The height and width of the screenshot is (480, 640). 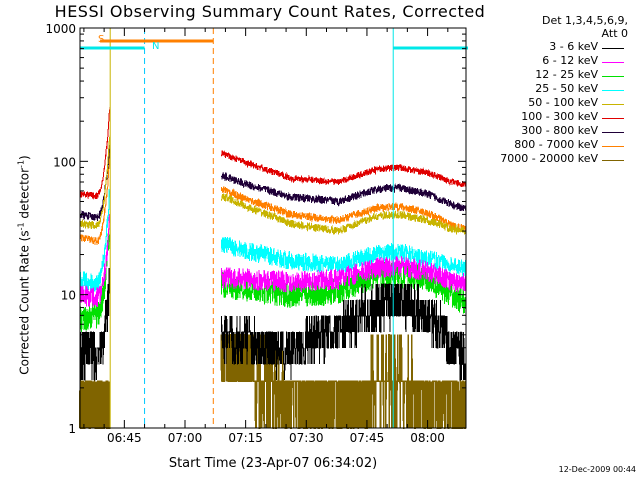 I want to click on detector-info-line1: Det 1,3,4,5,6,9,, so click(x=584, y=20).